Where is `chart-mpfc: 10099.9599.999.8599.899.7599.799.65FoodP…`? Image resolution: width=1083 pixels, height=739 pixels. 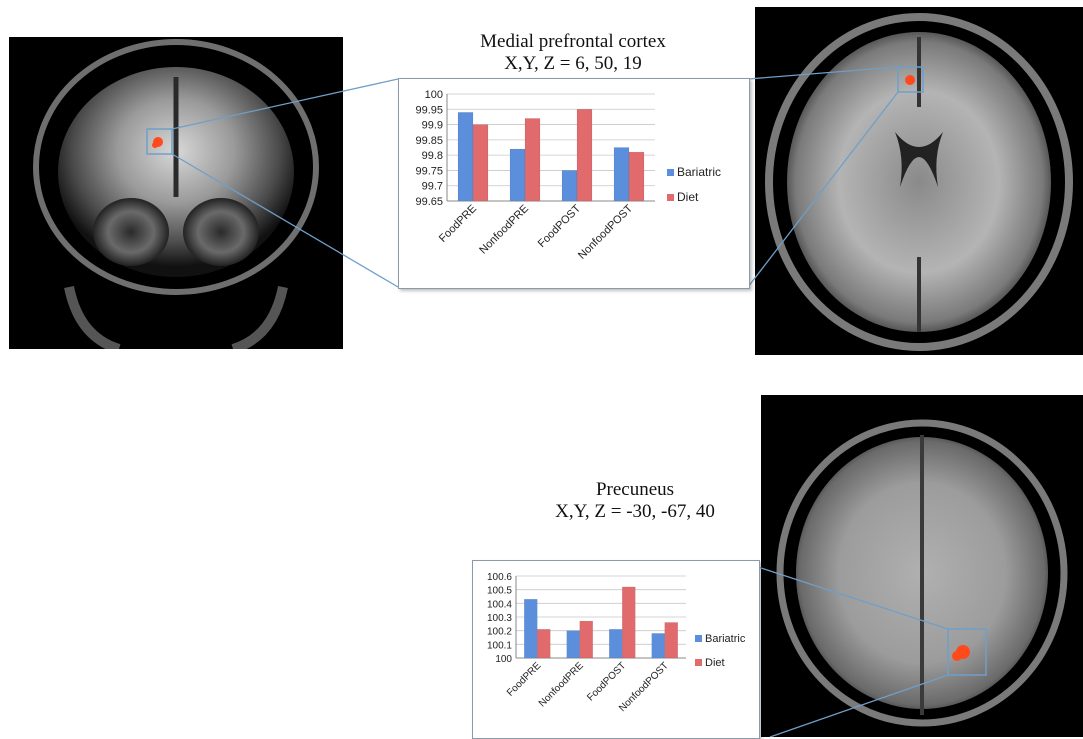 chart-mpfc: 10099.9599.999.8599.899.7599.799.65FoodP… is located at coordinates (568, 175).